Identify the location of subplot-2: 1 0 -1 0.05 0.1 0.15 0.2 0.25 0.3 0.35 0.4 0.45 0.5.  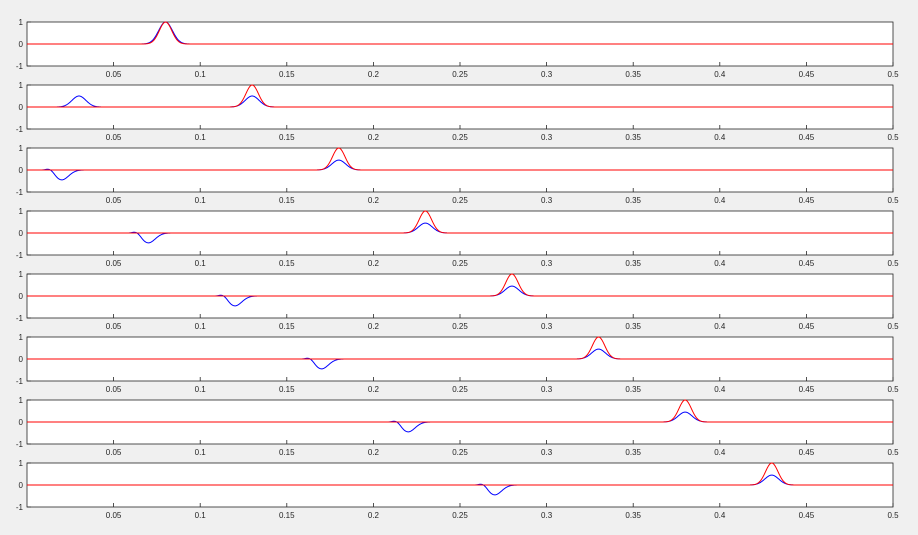
(457, 111).